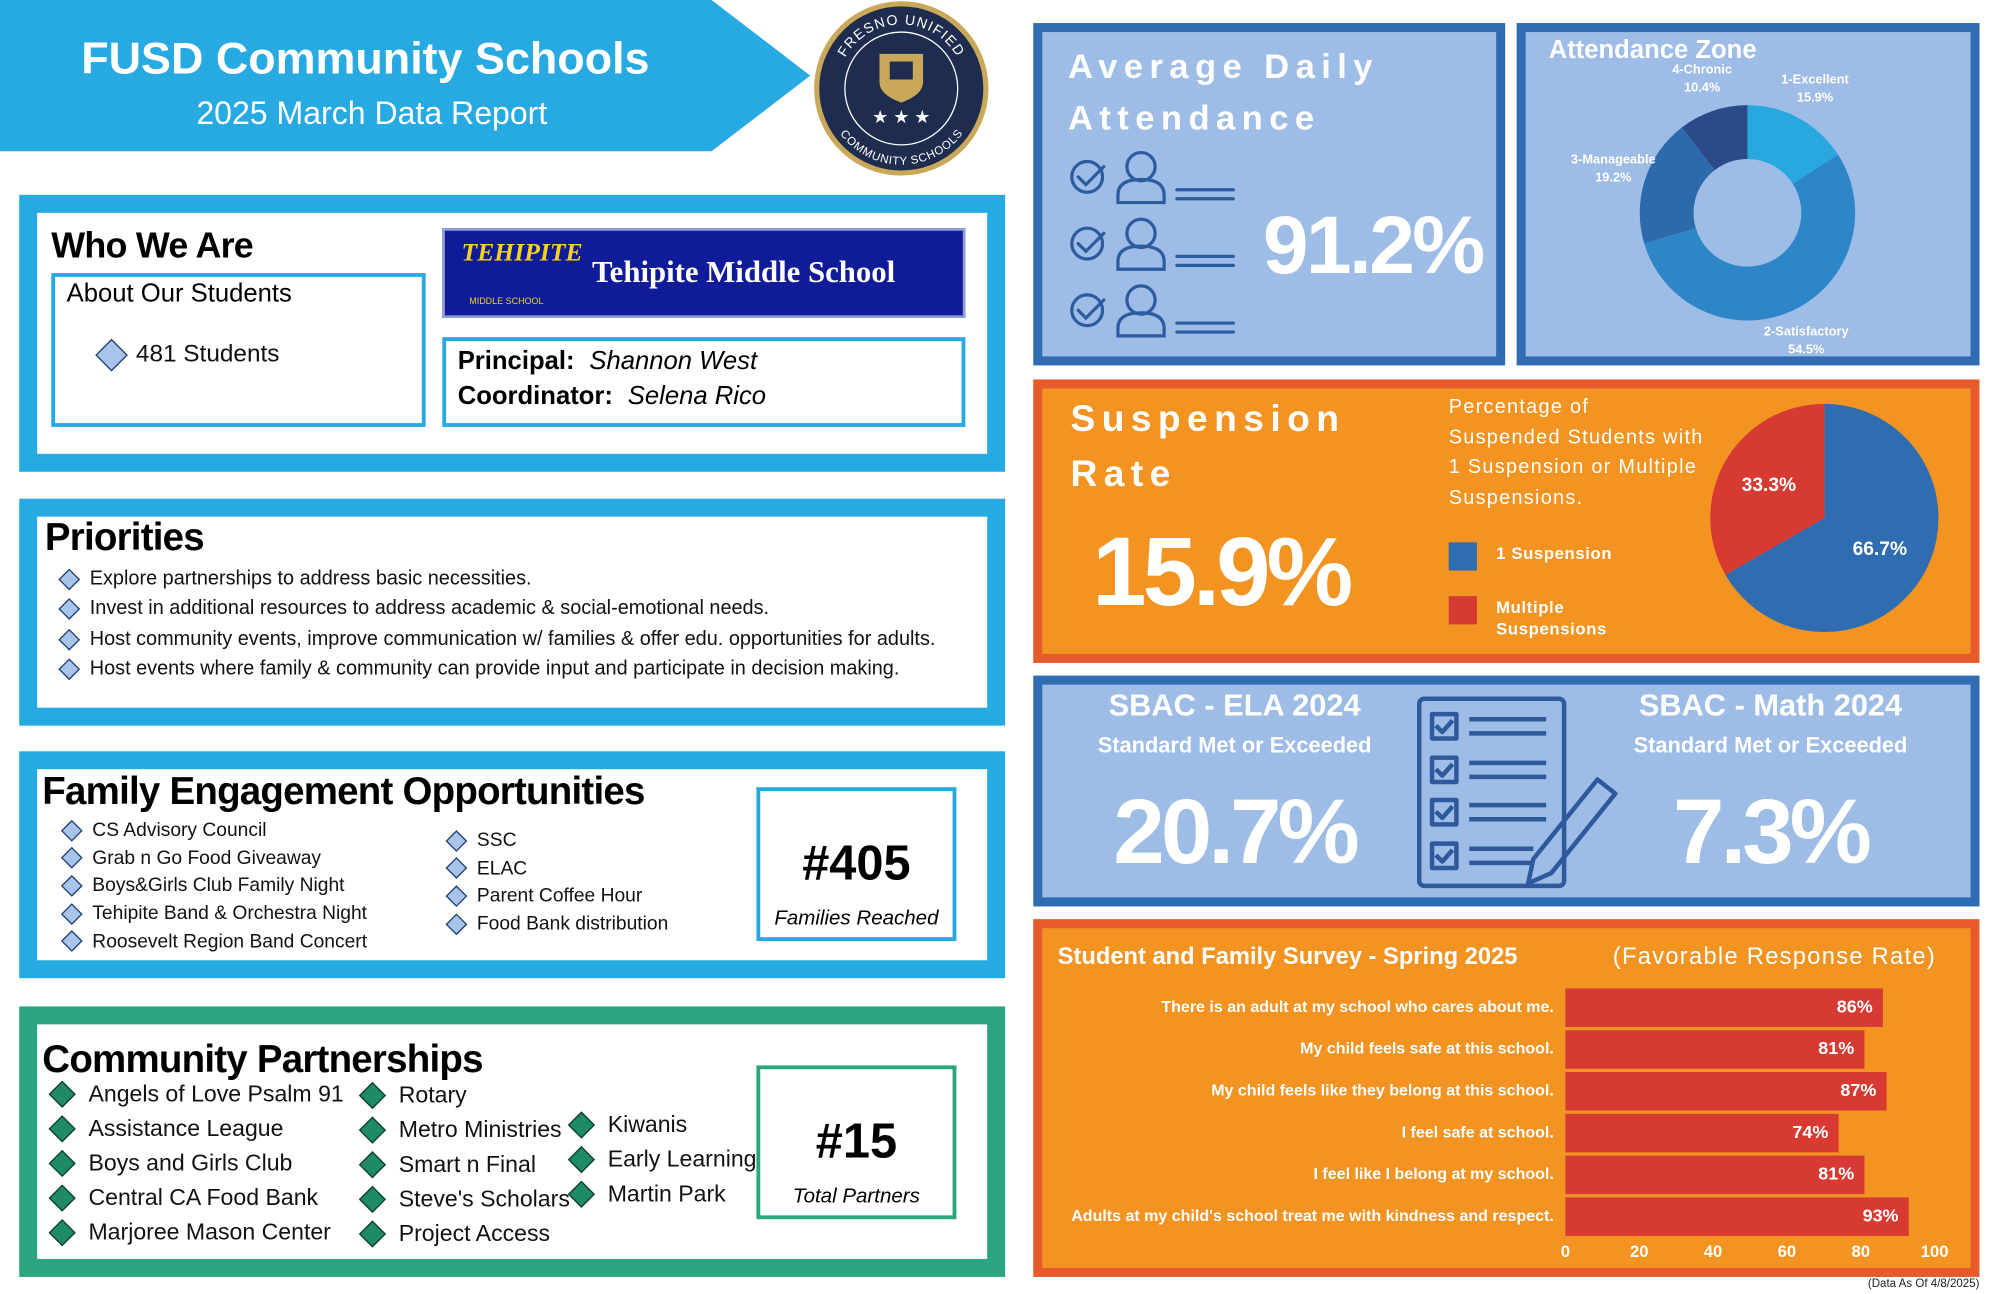 The width and height of the screenshot is (2000, 1294). What do you see at coordinates (1861, 1251) in the screenshot?
I see `x-tick-label: 80` at bounding box center [1861, 1251].